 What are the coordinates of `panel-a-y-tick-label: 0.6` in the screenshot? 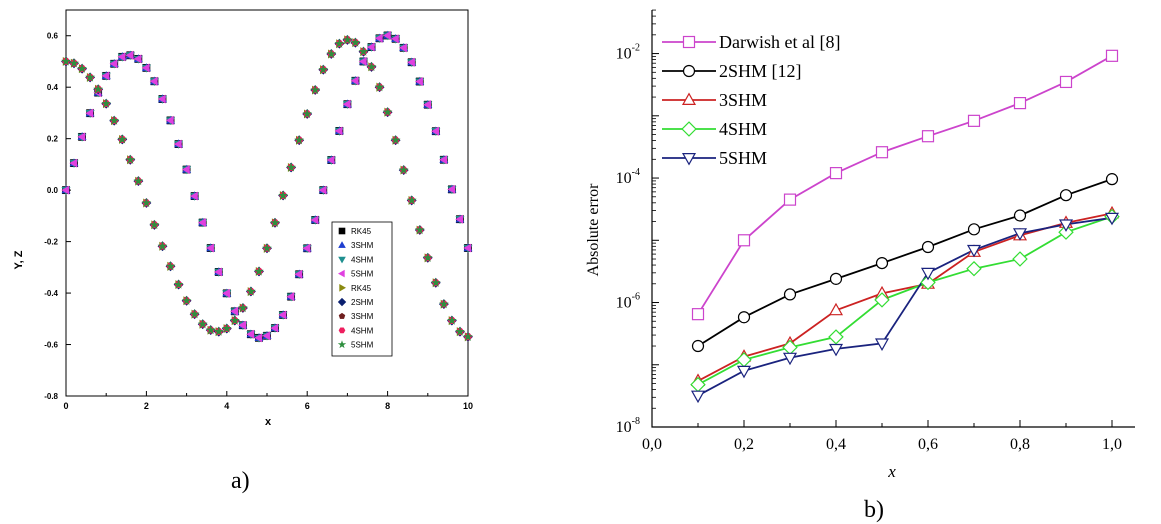 It's located at (53, 36).